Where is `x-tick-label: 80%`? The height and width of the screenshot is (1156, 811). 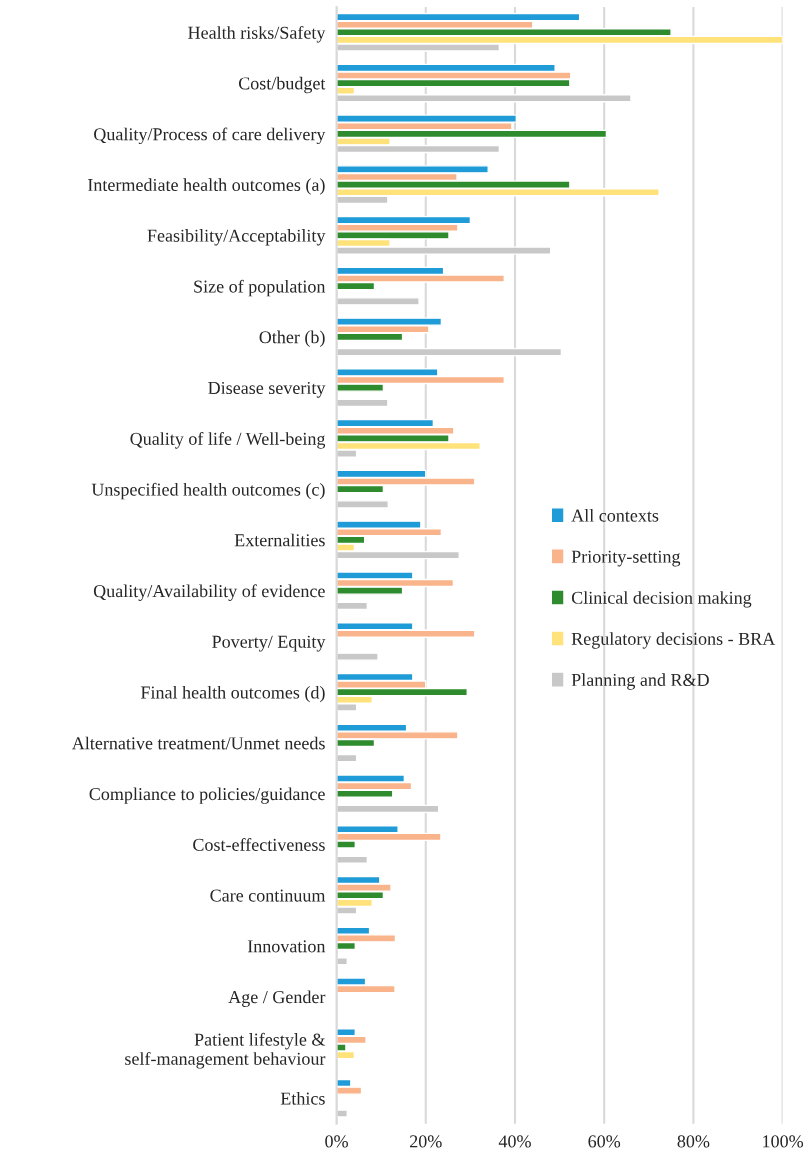 x-tick-label: 80% is located at coordinates (693, 1141).